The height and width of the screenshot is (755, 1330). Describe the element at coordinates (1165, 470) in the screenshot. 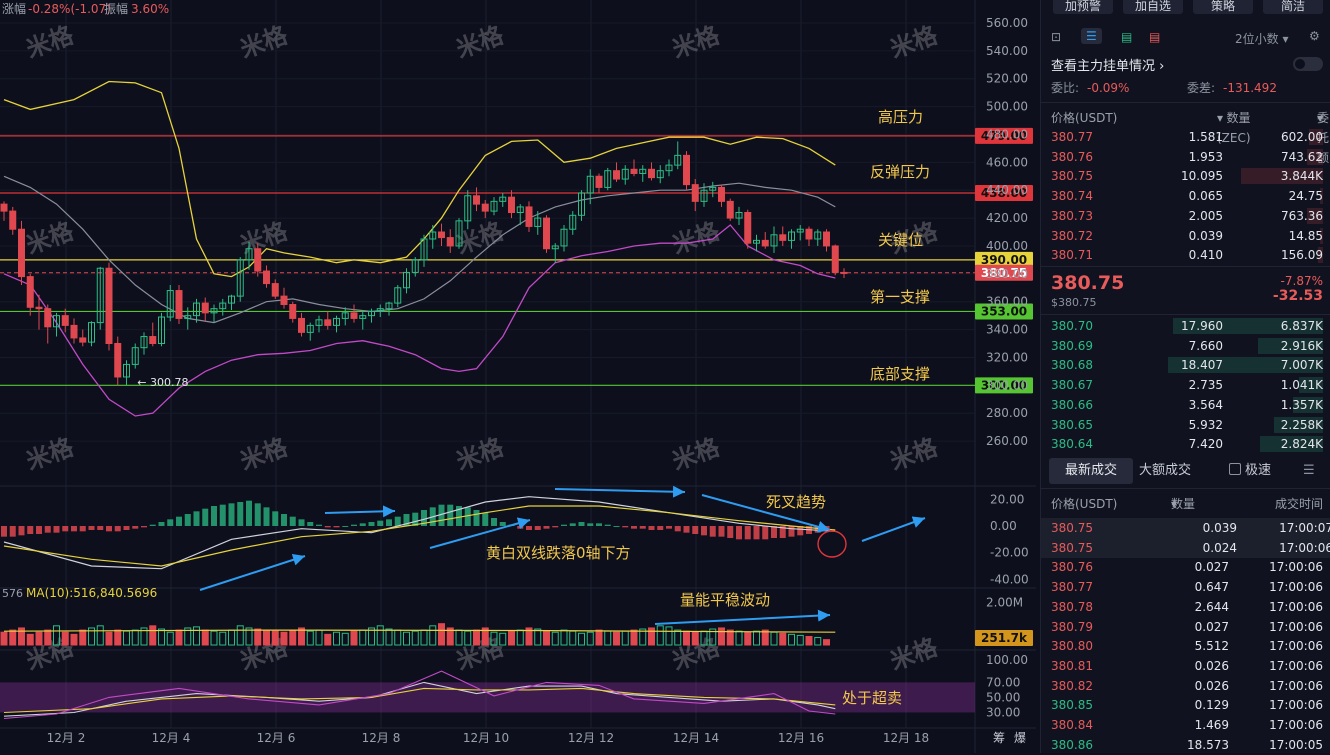

I see `tab-big-trades: 大额成交` at that location.